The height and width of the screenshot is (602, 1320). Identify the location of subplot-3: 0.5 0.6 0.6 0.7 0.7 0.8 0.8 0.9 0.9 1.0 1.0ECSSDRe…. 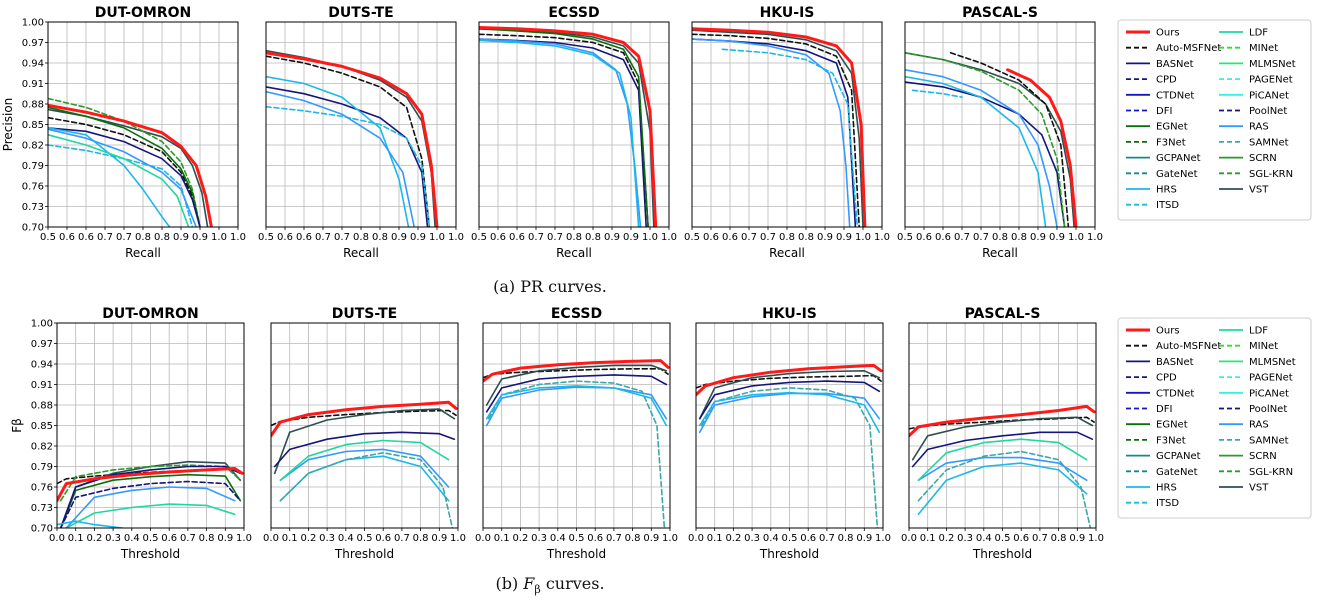
(574, 132).